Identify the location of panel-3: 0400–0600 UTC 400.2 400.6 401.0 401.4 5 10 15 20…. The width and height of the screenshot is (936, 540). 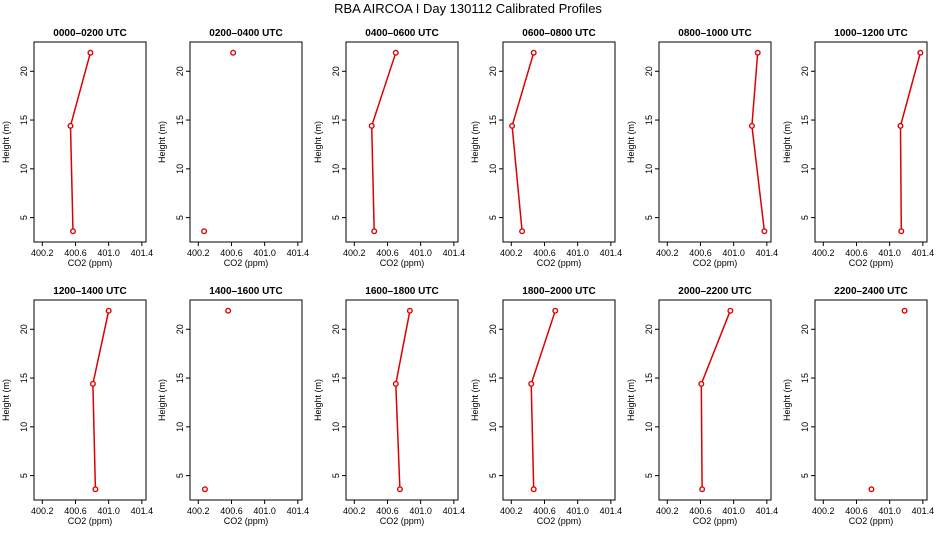
(389, 148).